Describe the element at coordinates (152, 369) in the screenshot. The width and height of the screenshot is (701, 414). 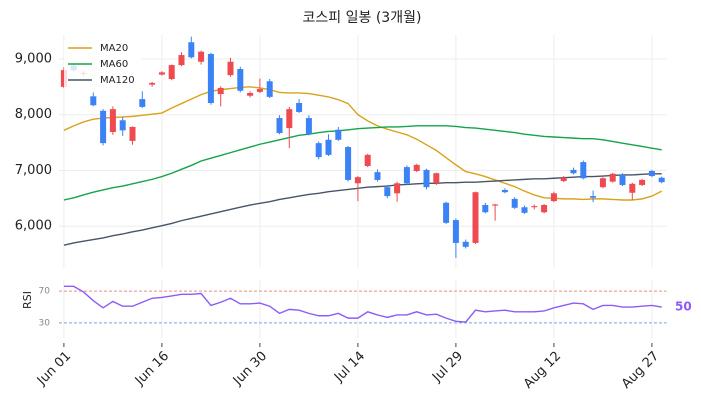
I see `x-tick-label: Jun 16` at that location.